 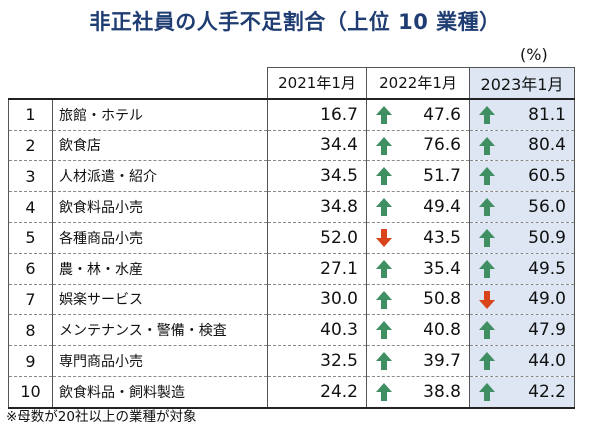 What do you see at coordinates (442, 330) in the screenshot?
I see `value-text: 40.8` at bounding box center [442, 330].